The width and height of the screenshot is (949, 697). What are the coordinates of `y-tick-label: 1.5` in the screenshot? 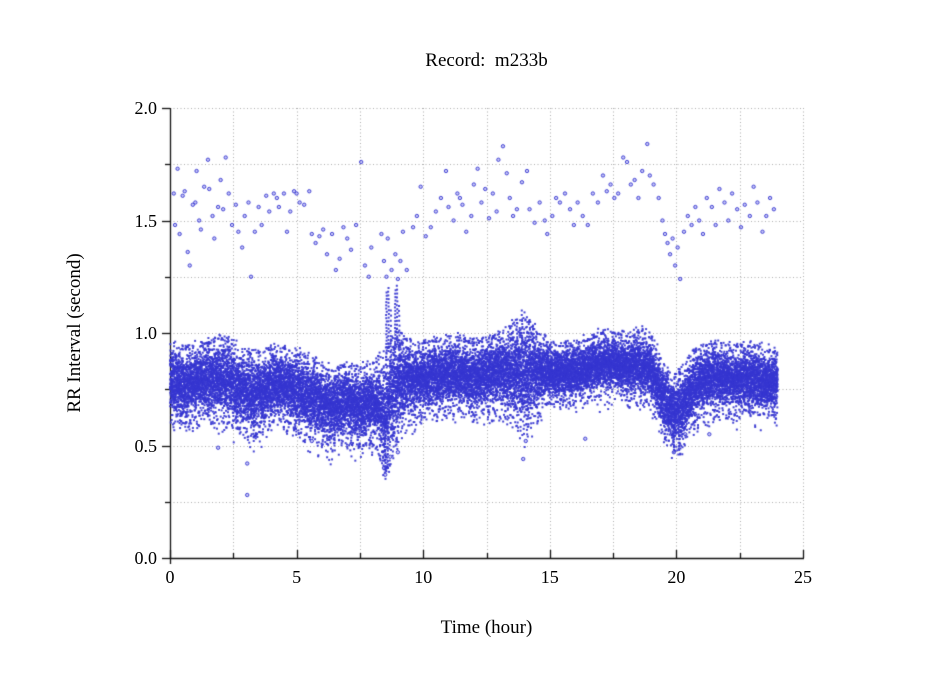 It's located at (146, 220).